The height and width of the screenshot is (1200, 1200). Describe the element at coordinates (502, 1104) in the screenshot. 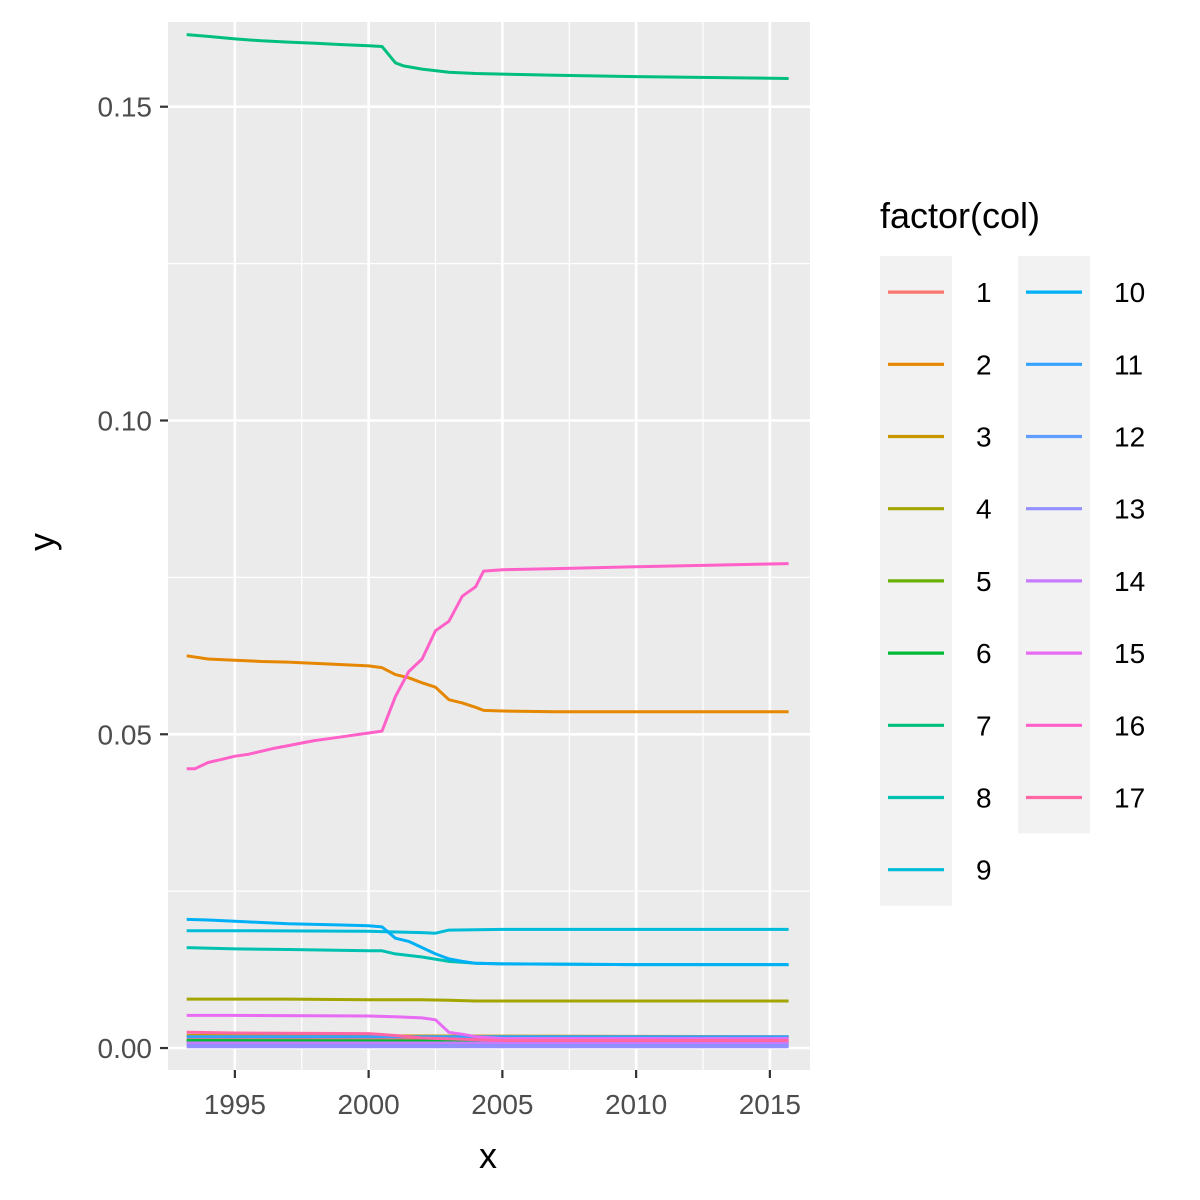

I see `x-tick-label: 2005` at that location.